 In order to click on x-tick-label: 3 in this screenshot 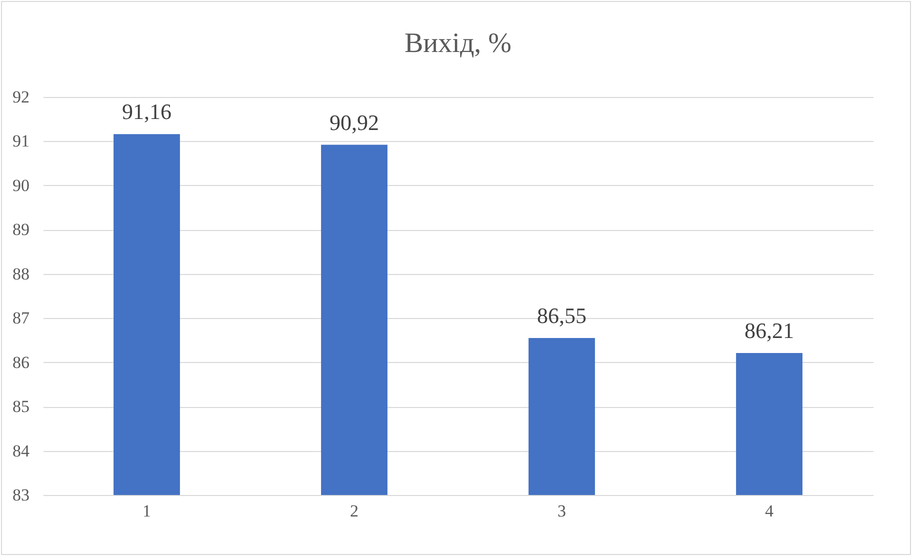, I will do `click(562, 511)`.